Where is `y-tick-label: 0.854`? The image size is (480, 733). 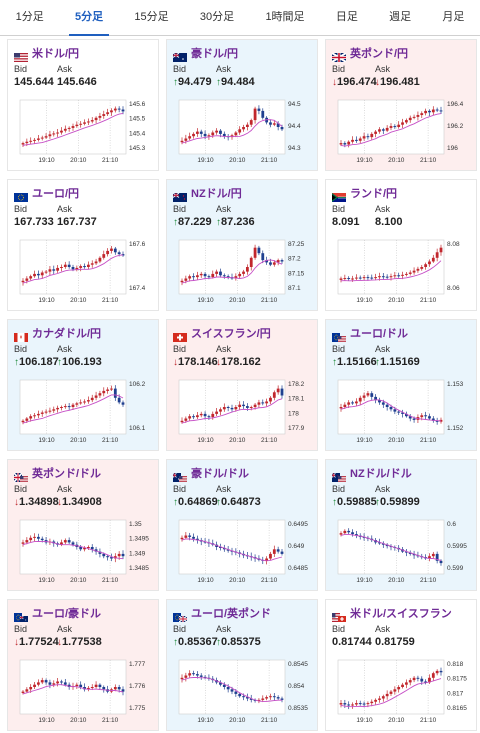
y-tick-label: 0.854 is located at coordinates (296, 686).